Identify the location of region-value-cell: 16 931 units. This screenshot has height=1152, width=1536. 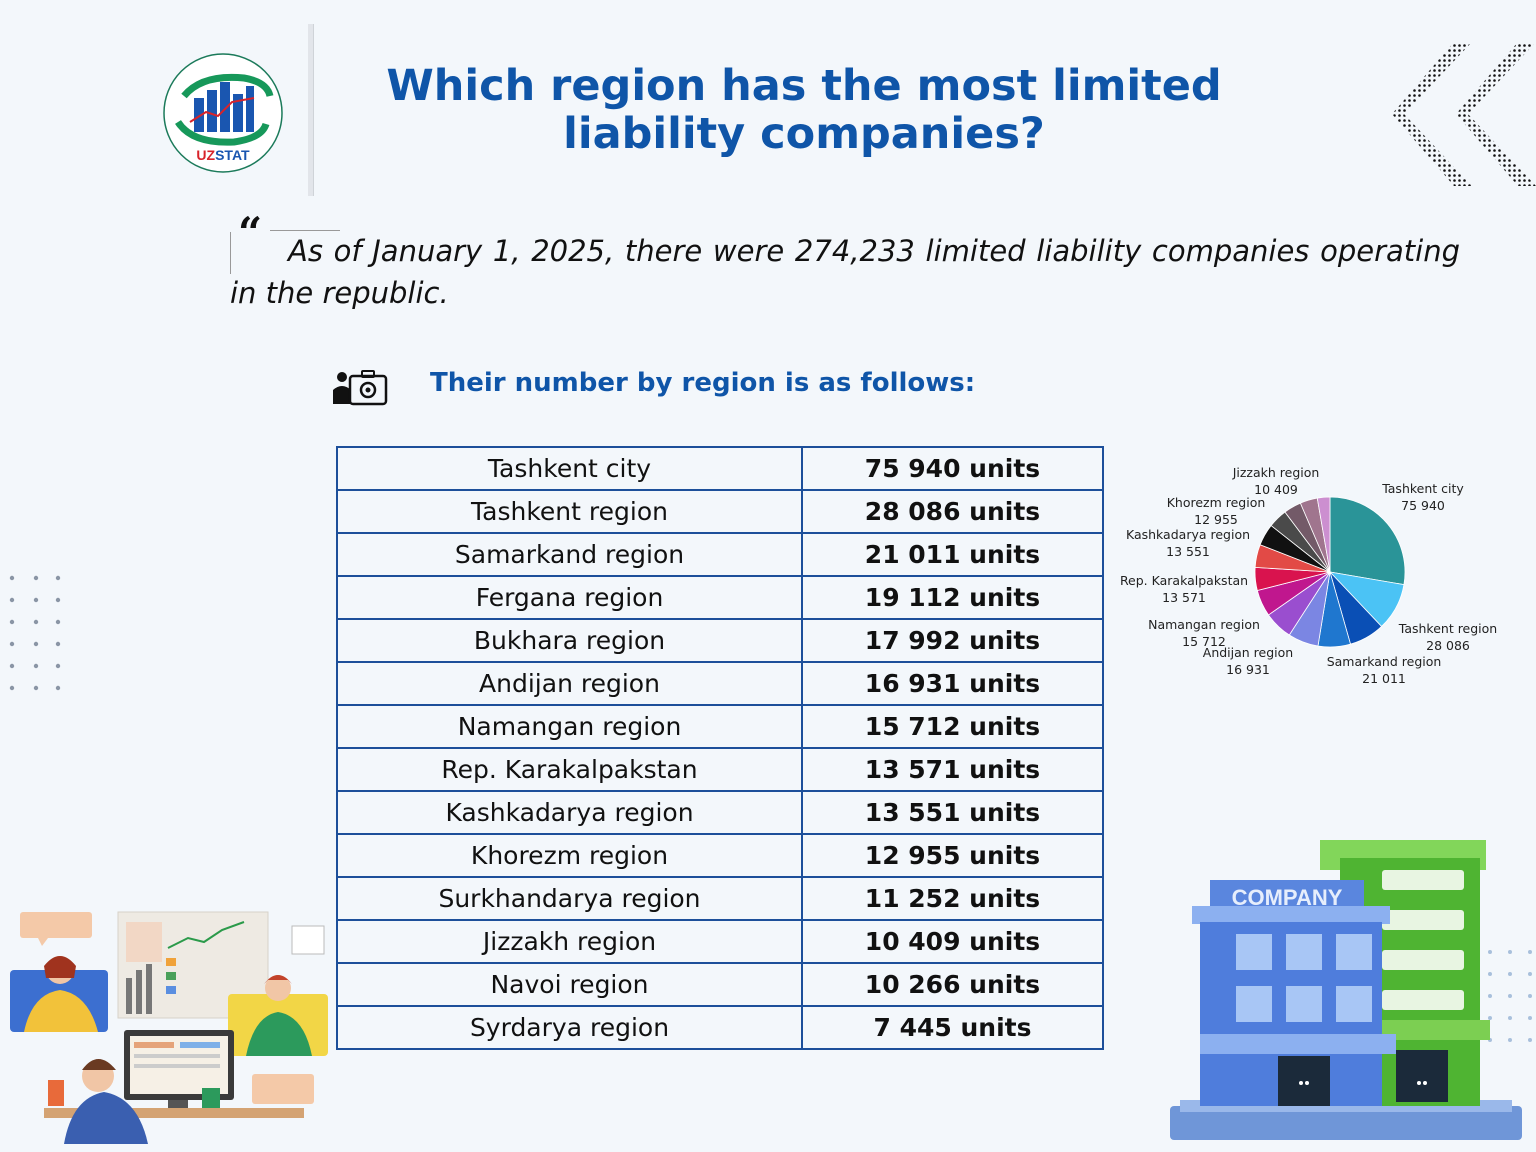
(952, 683).